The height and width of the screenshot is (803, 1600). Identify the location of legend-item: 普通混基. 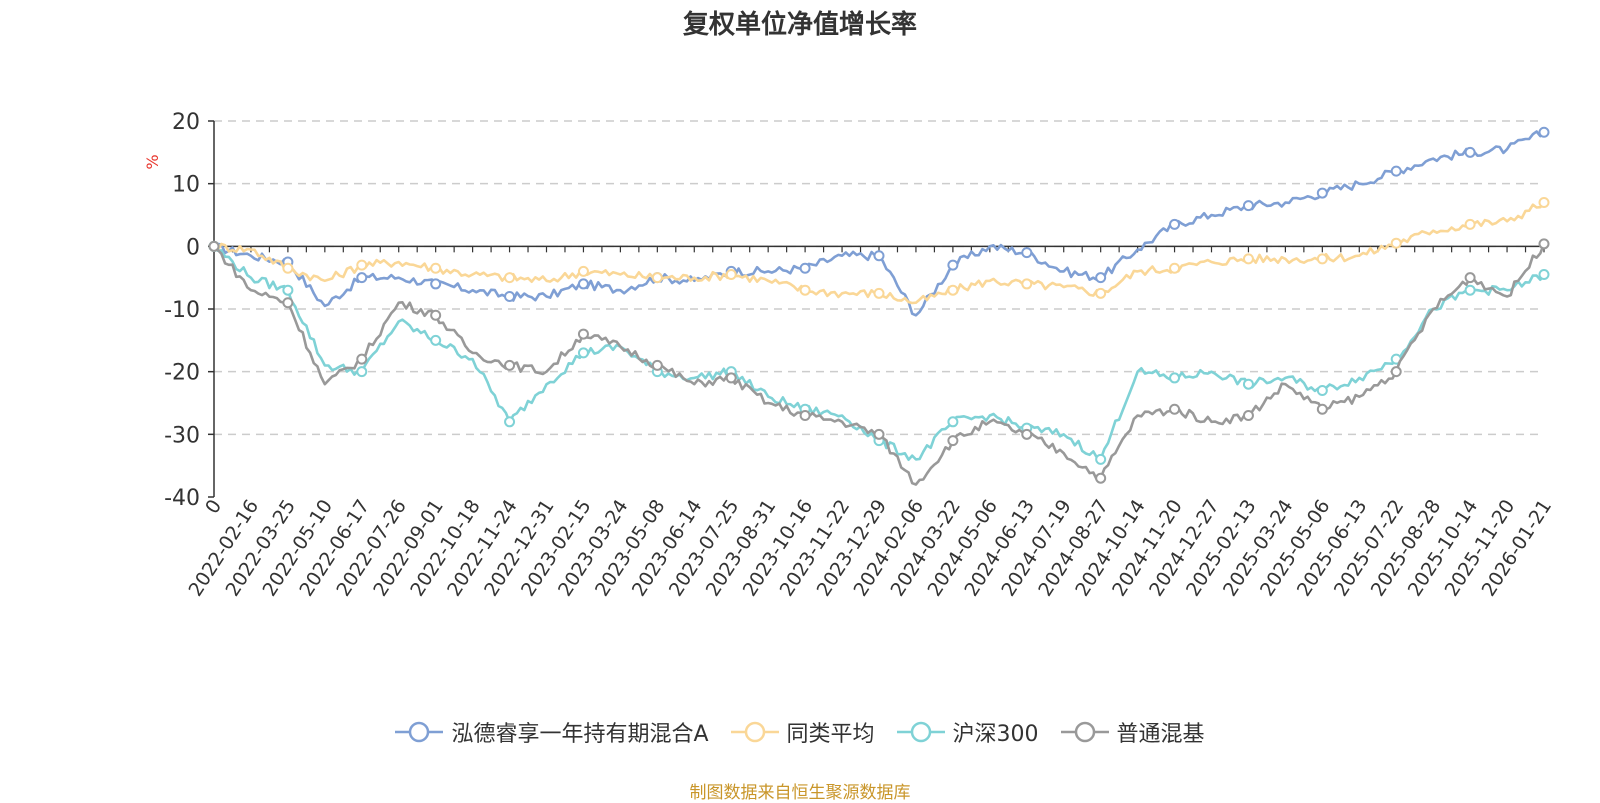
(1132, 732).